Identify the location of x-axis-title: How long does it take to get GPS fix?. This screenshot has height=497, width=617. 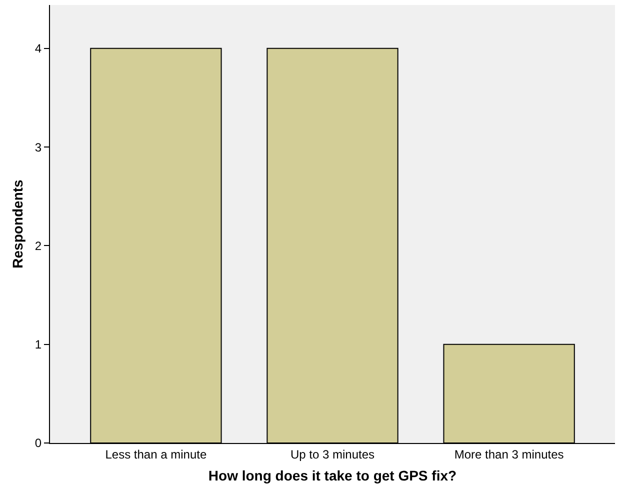
(332, 476).